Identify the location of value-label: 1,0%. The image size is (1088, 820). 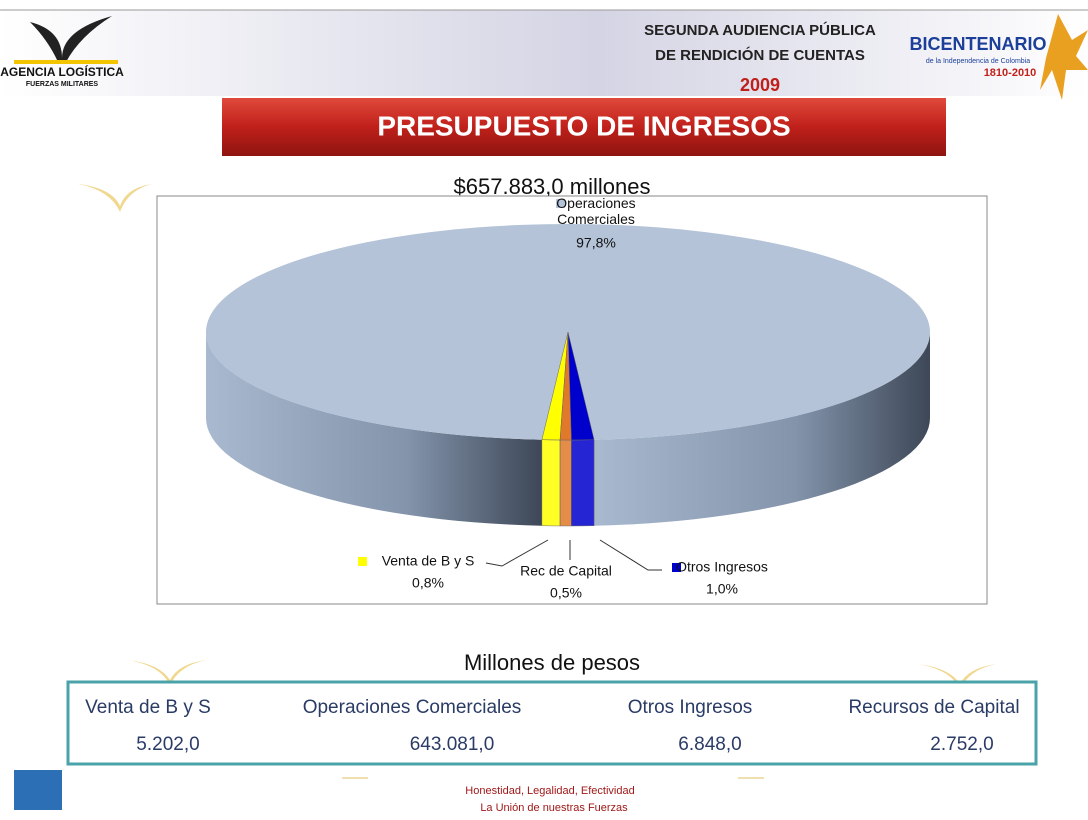
(722, 589).